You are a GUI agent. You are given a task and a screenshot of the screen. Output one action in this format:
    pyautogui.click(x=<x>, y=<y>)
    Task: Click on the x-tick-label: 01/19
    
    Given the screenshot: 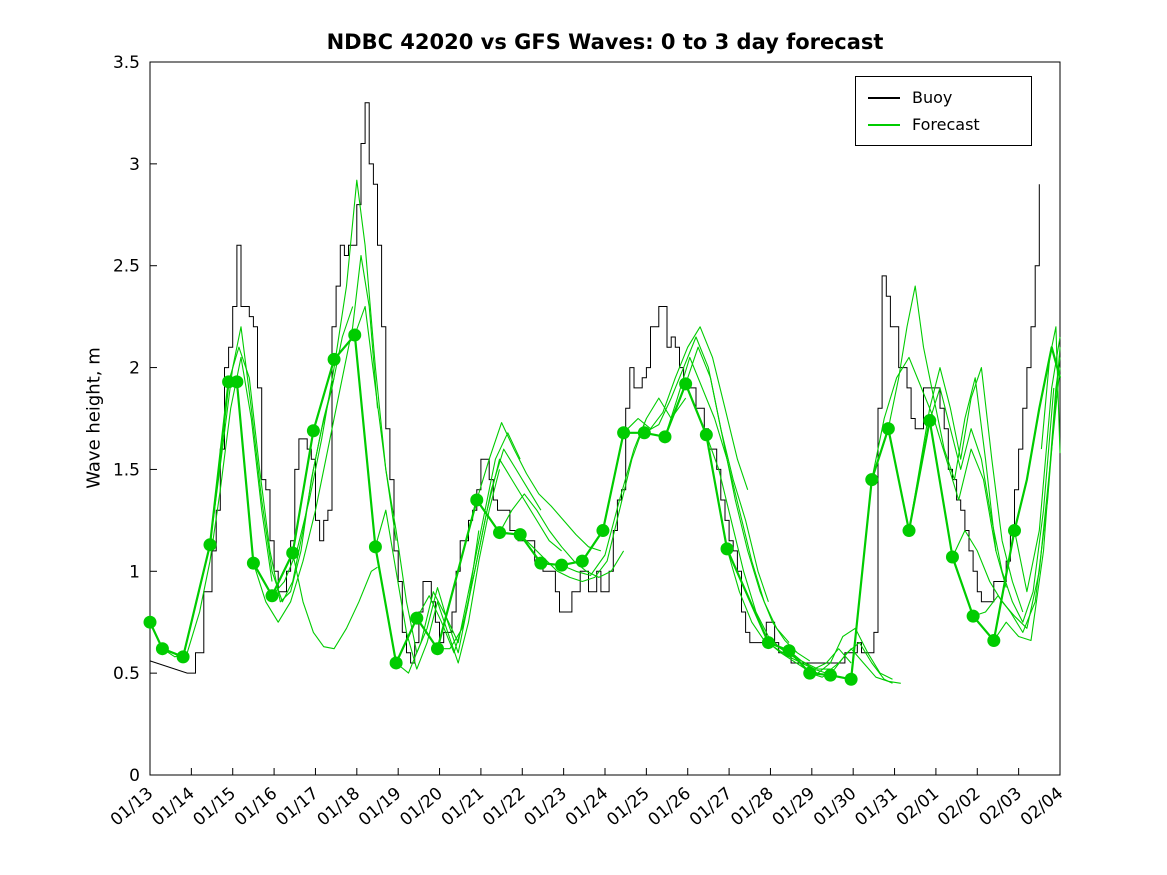 What is the action you would take?
    pyautogui.click(x=380, y=807)
    